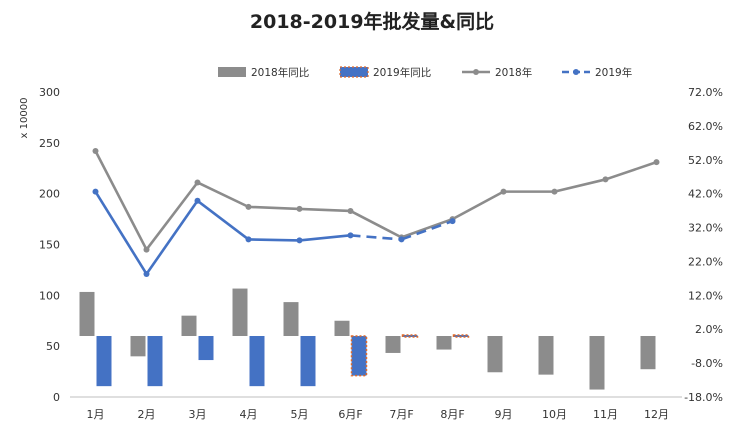 Image resolution: width=744 pixels, height=445 pixels. What do you see at coordinates (350, 414) in the screenshot?
I see `x-tick-label: 6月F` at bounding box center [350, 414].